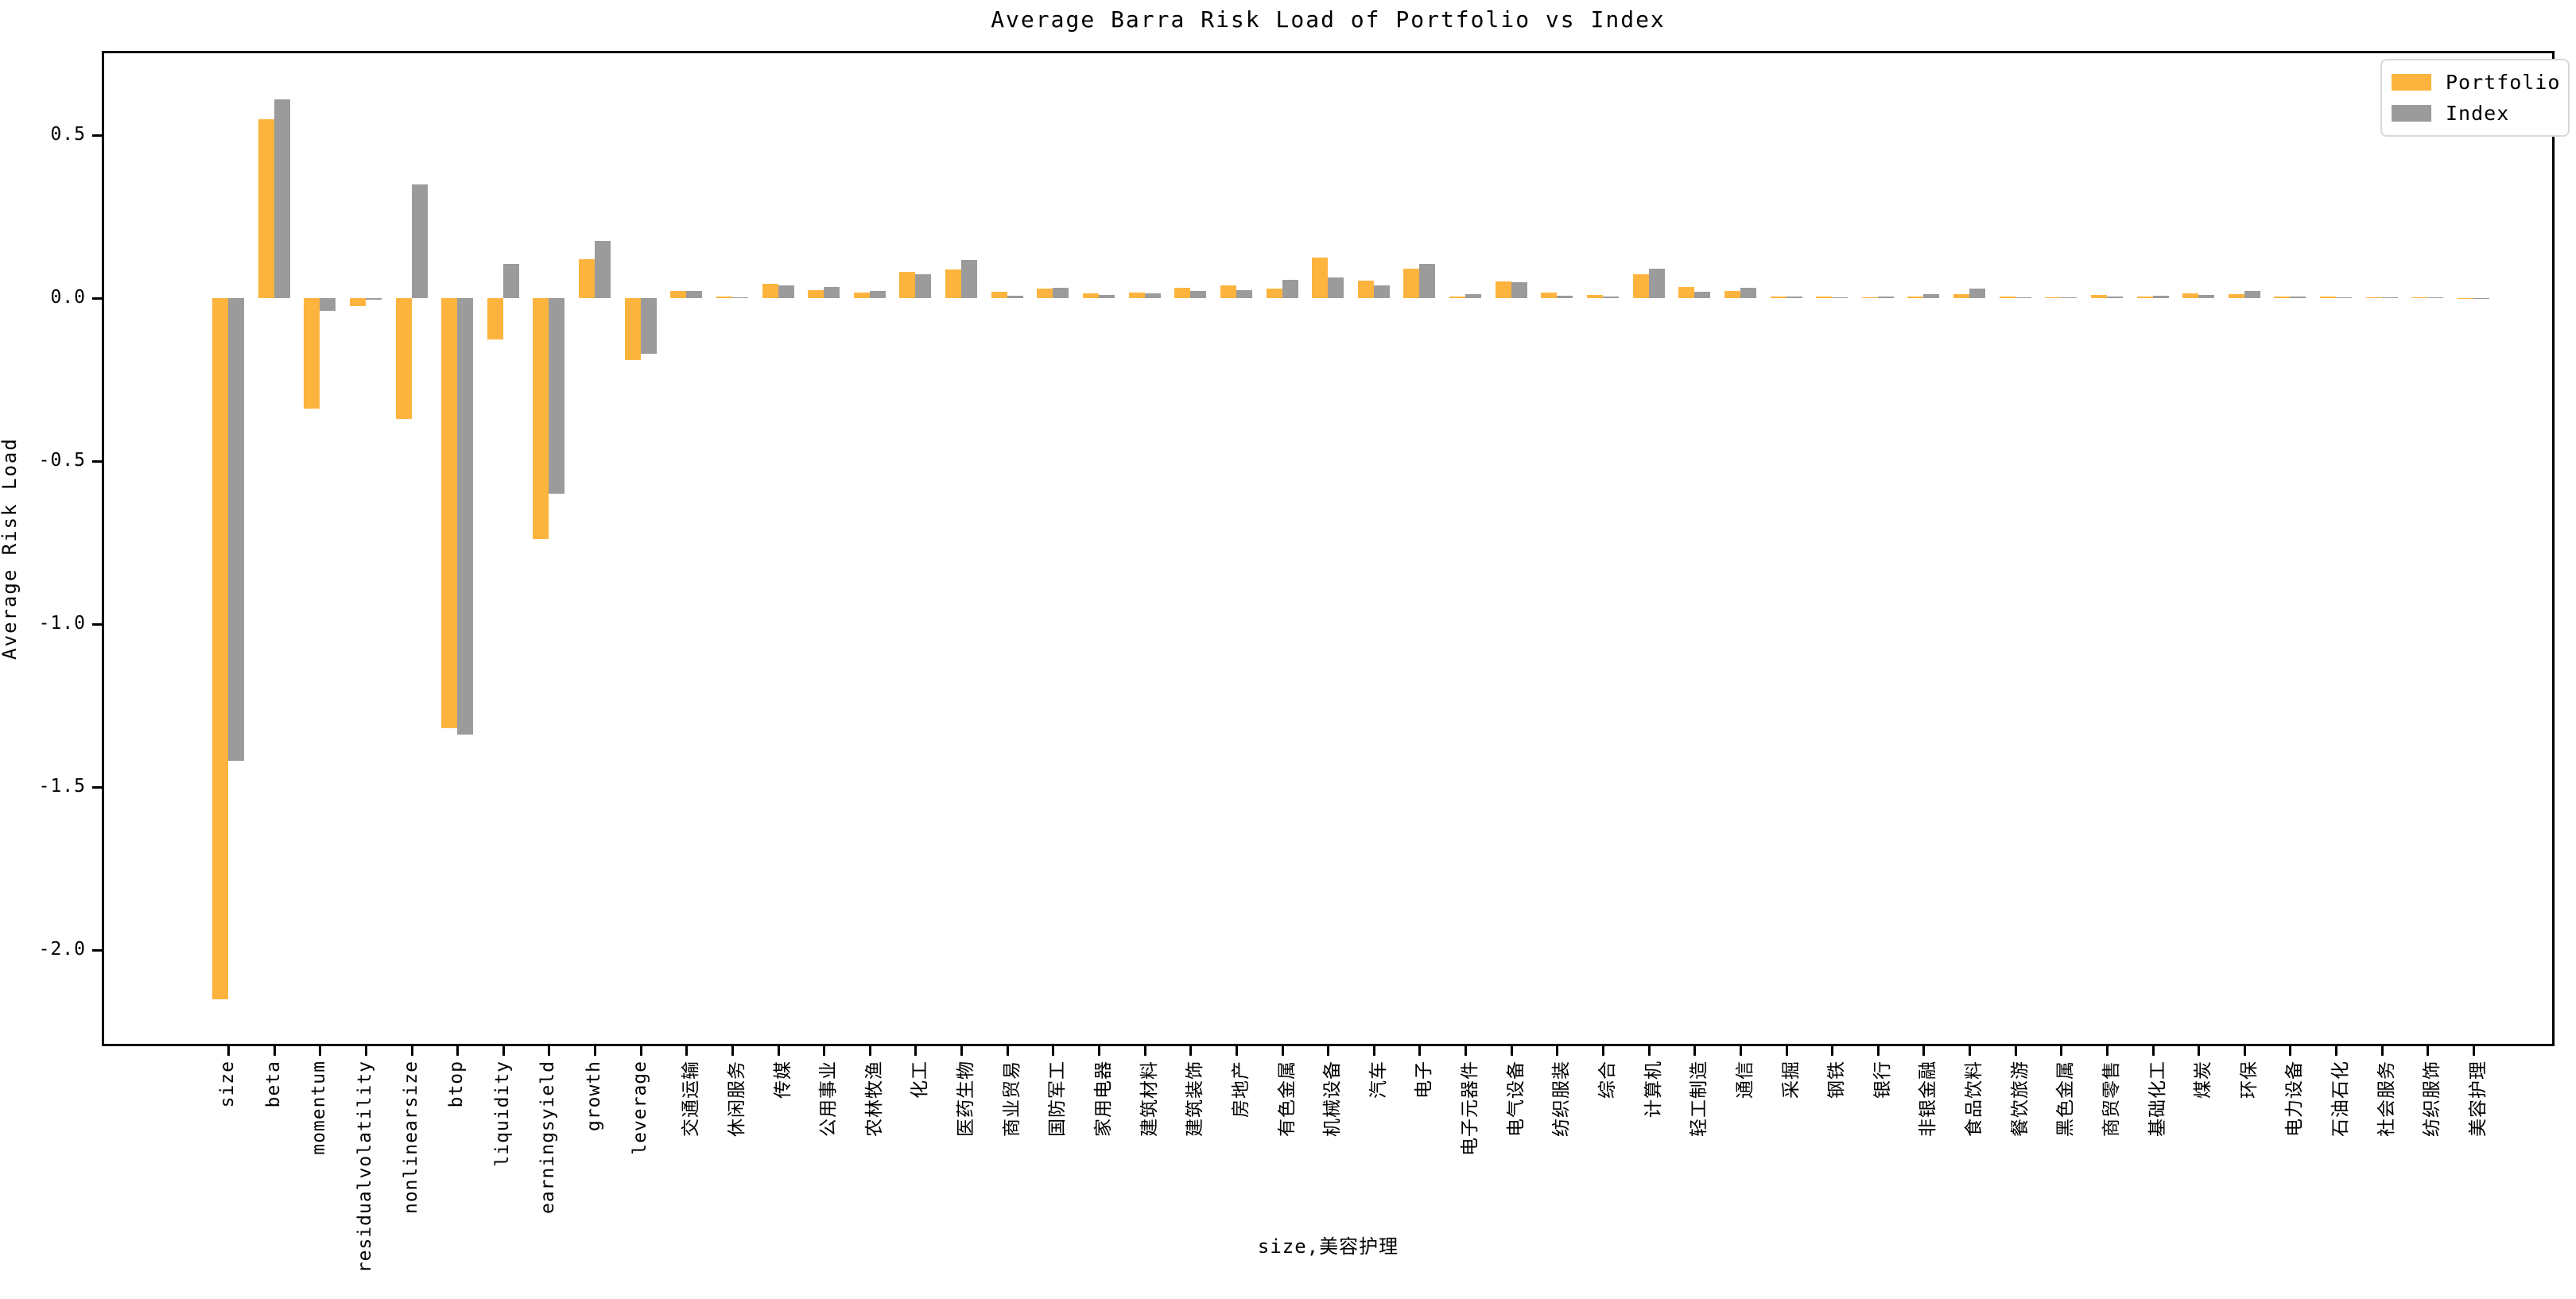 The image size is (2576, 1299). I want to click on bar-portfolio-liquidity, so click(495, 319).